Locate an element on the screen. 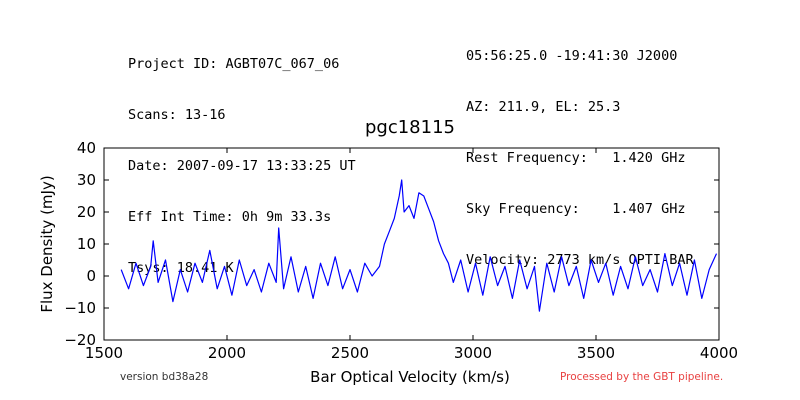  y-tick-label: −20 is located at coordinates (80, 340).